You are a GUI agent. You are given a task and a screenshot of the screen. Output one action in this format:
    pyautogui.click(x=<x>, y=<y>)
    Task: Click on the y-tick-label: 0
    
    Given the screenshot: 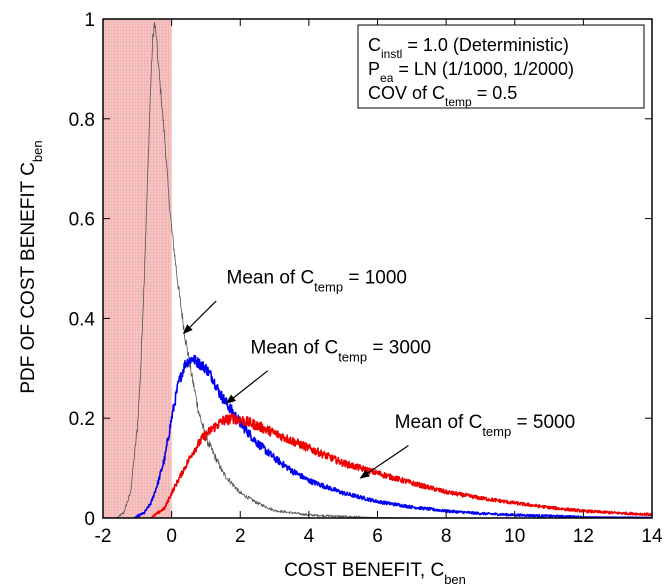 What is the action you would take?
    pyautogui.click(x=89, y=519)
    